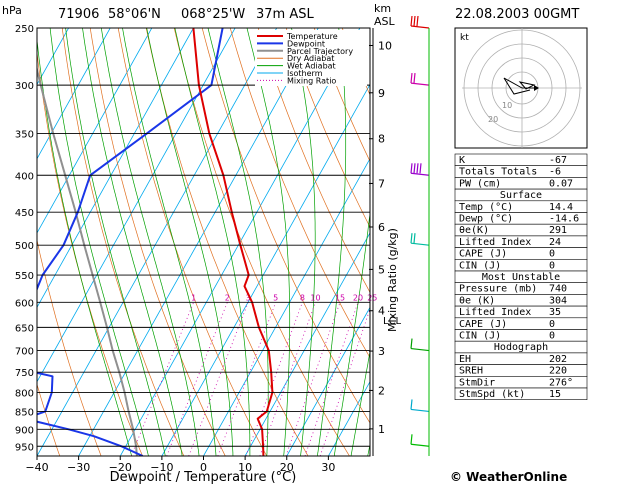 The height and width of the screenshot is (490, 629). I want to click on indices-row-value: -67, so click(558, 160).